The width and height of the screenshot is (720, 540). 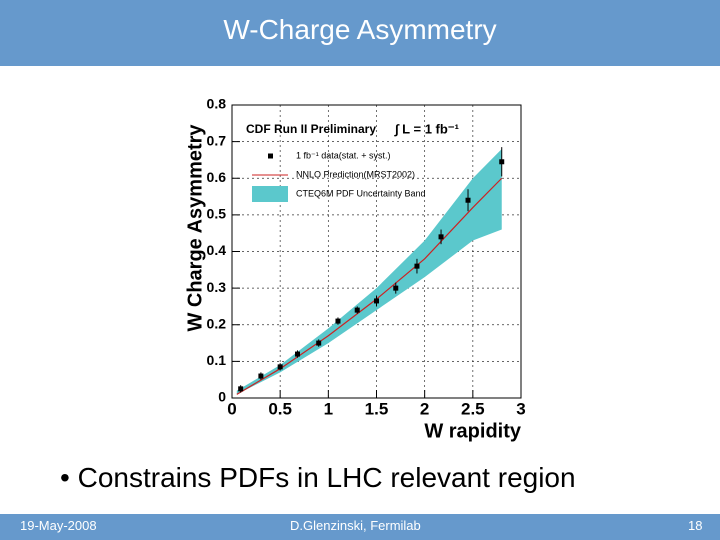 I want to click on footer-date: 19-May-2008, so click(x=58, y=525).